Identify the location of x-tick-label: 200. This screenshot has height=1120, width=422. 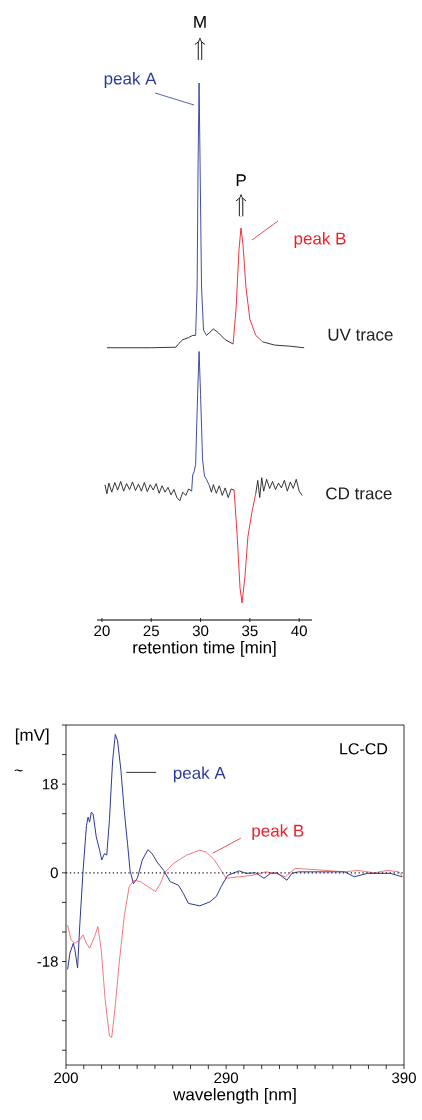
(66, 1078).